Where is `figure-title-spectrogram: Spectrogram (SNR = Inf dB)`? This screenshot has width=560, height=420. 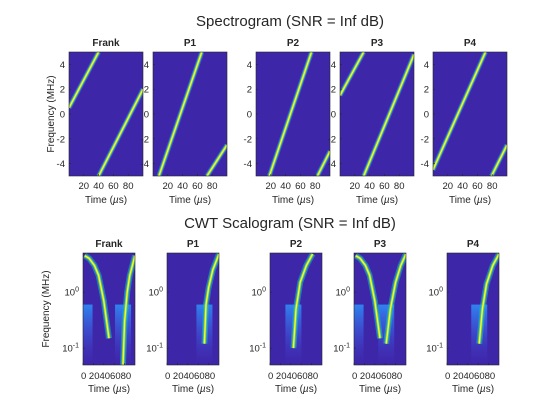 figure-title-spectrogram: Spectrogram (SNR = Inf dB) is located at coordinates (290, 21).